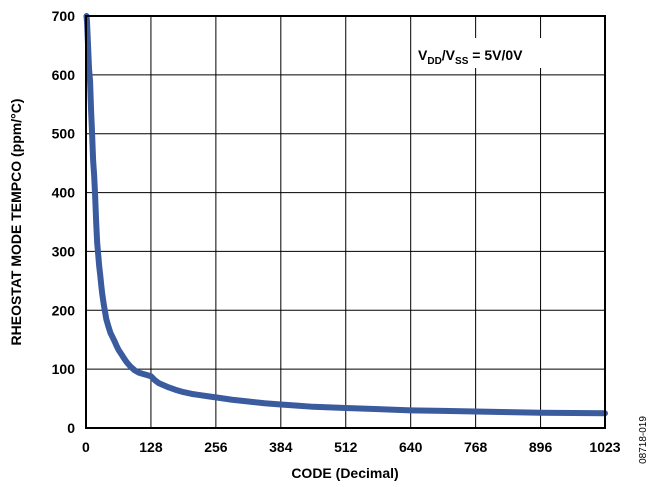 This screenshot has height=487, width=653. Describe the element at coordinates (423, 55) in the screenshot. I see `annotation-v1: V` at that location.